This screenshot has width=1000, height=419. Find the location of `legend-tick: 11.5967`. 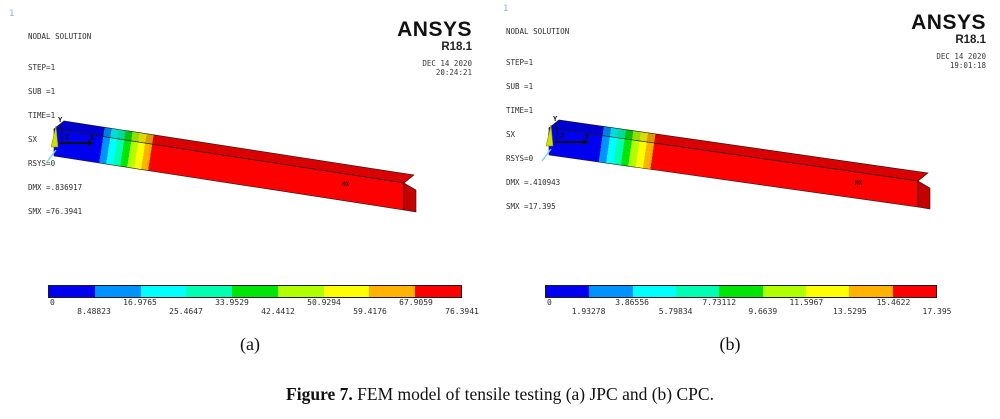

legend-tick: 11.5967 is located at coordinates (806, 302).